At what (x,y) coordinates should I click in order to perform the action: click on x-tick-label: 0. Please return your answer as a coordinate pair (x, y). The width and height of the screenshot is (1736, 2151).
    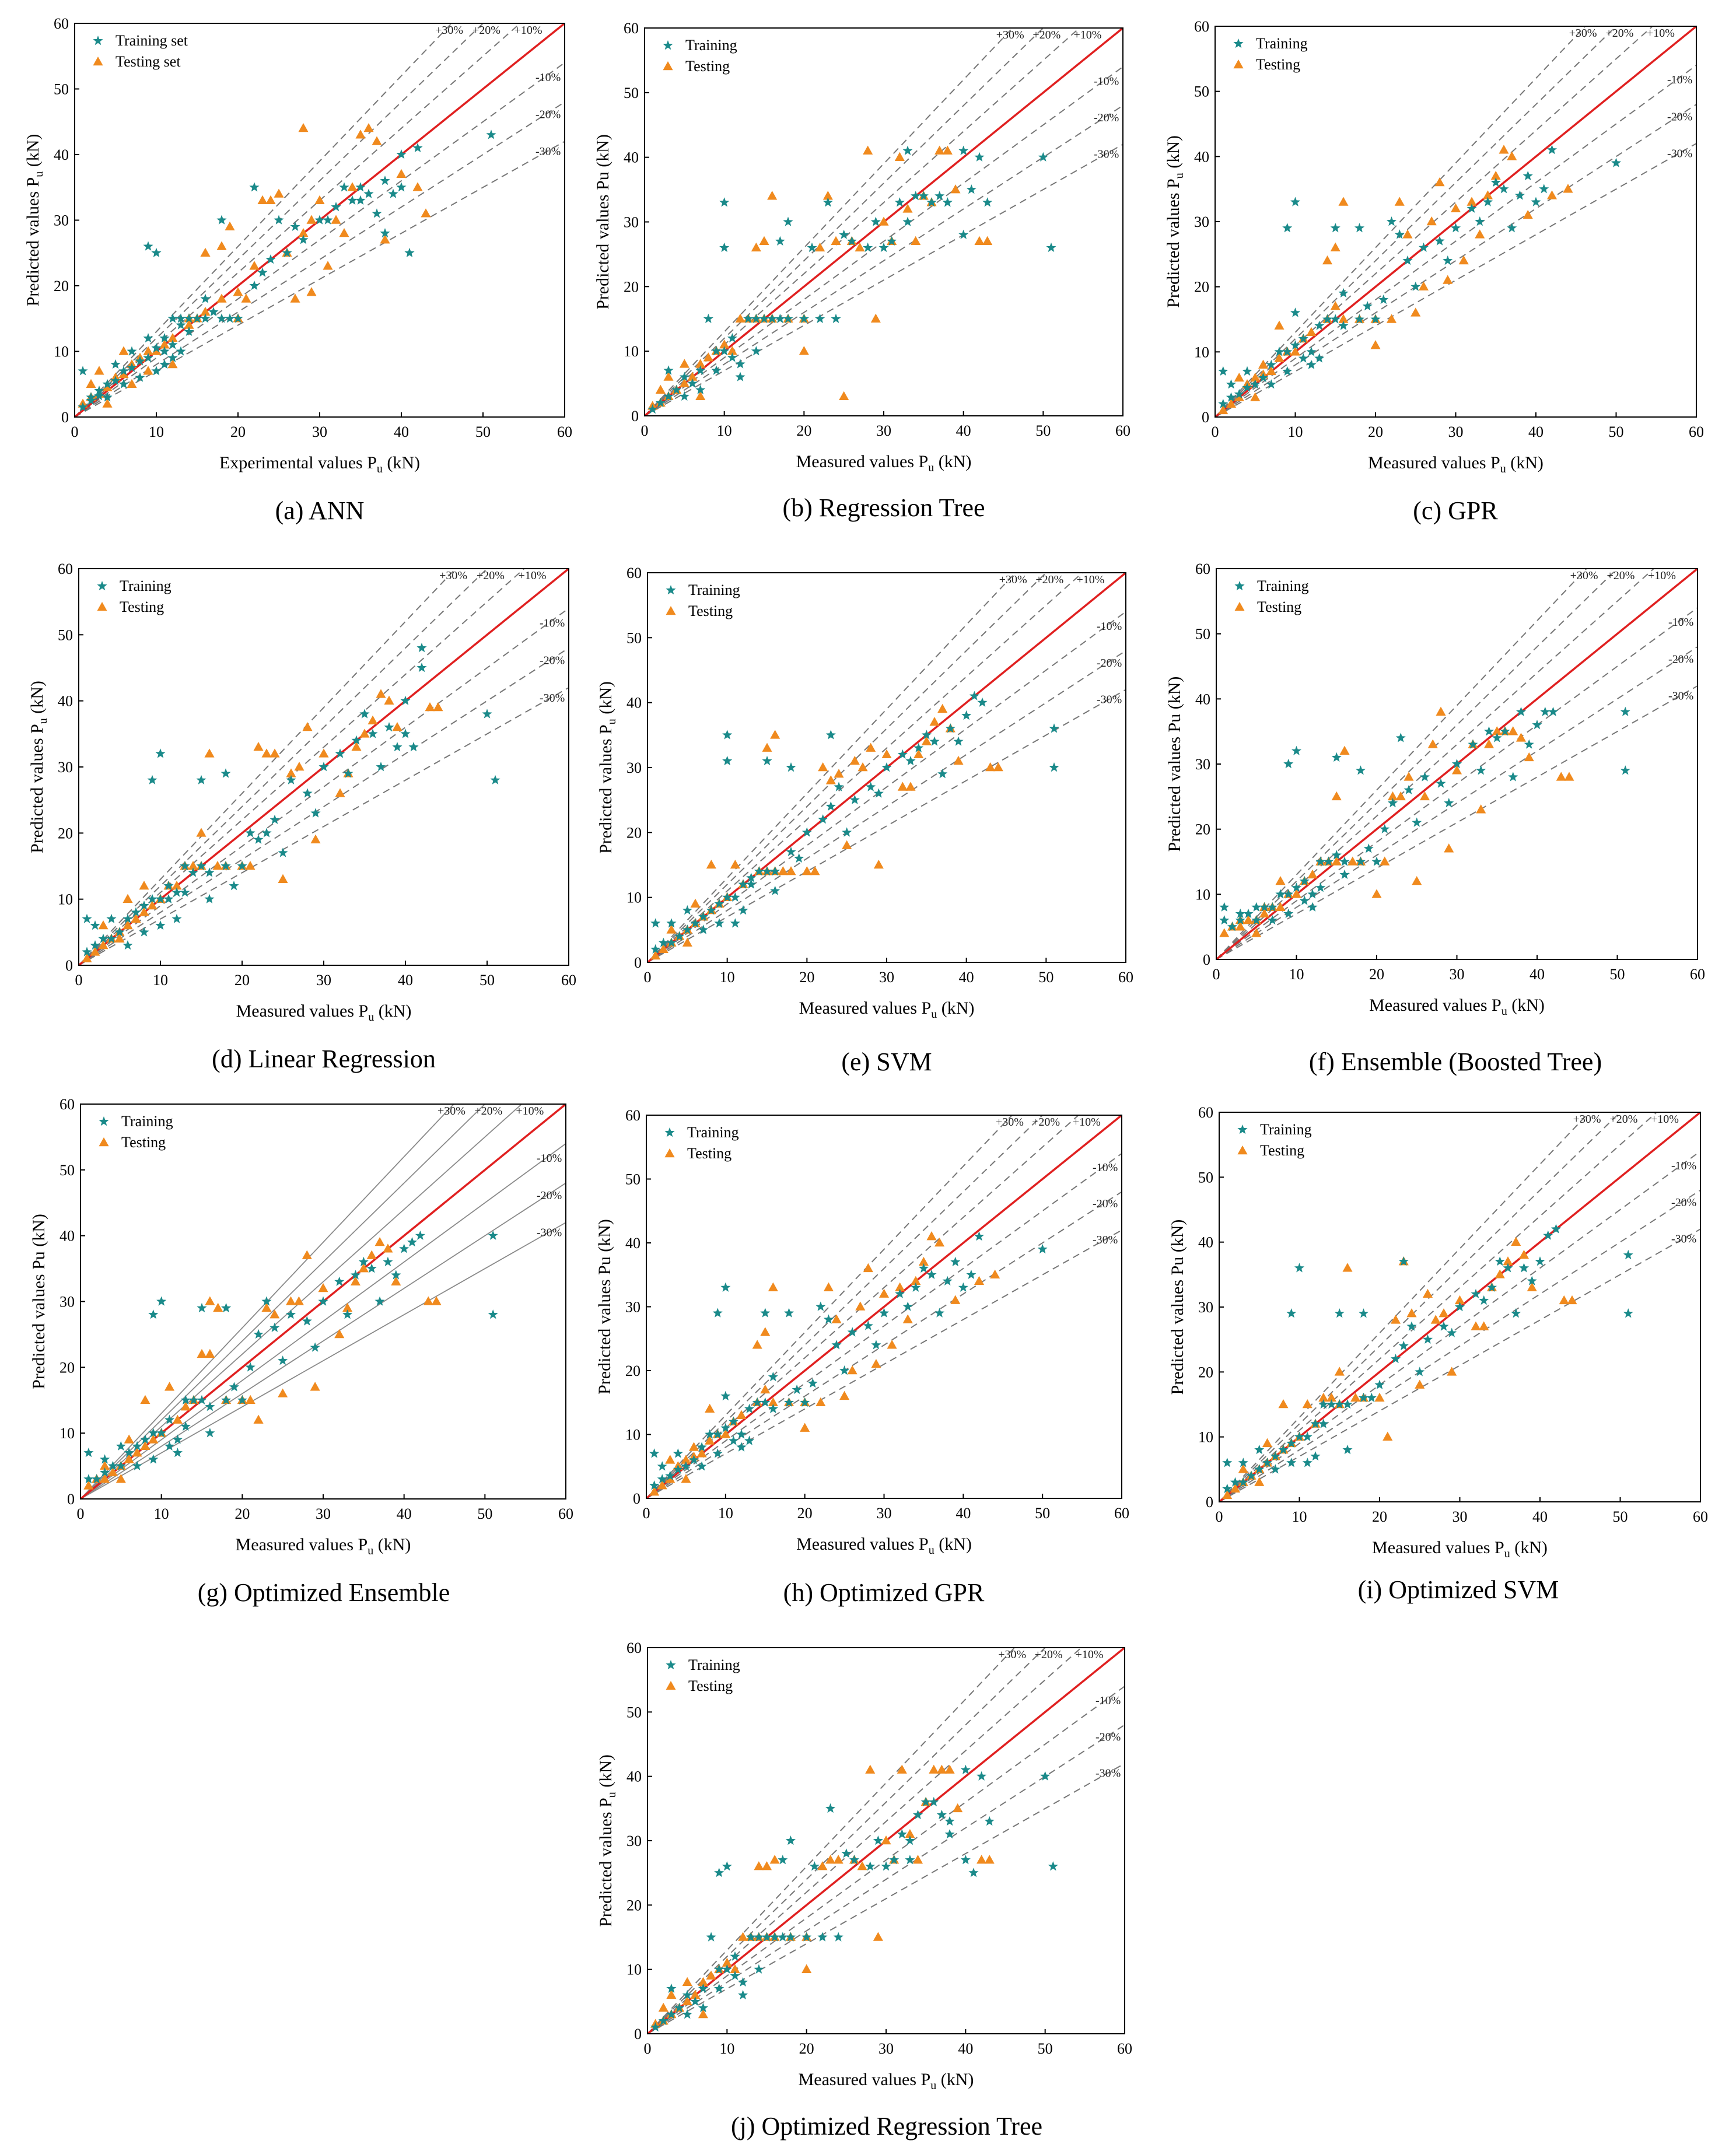
    Looking at the image, I should click on (646, 1513).